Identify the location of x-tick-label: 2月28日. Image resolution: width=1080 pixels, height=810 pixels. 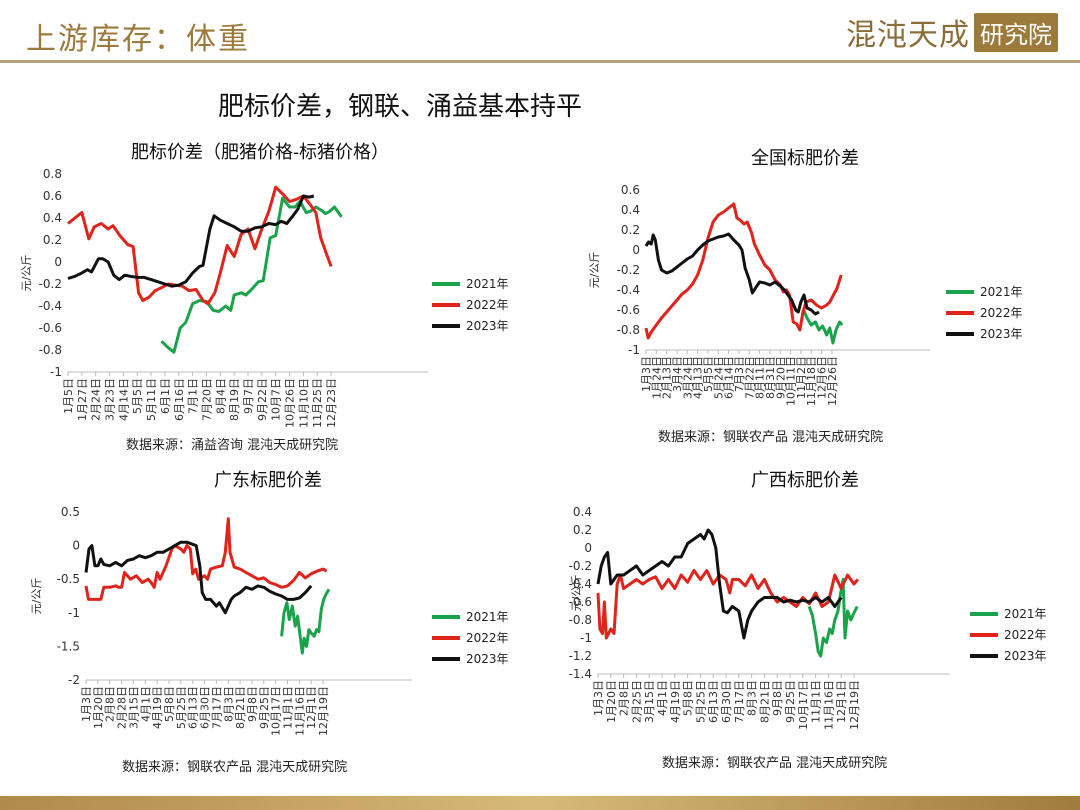
(122, 707).